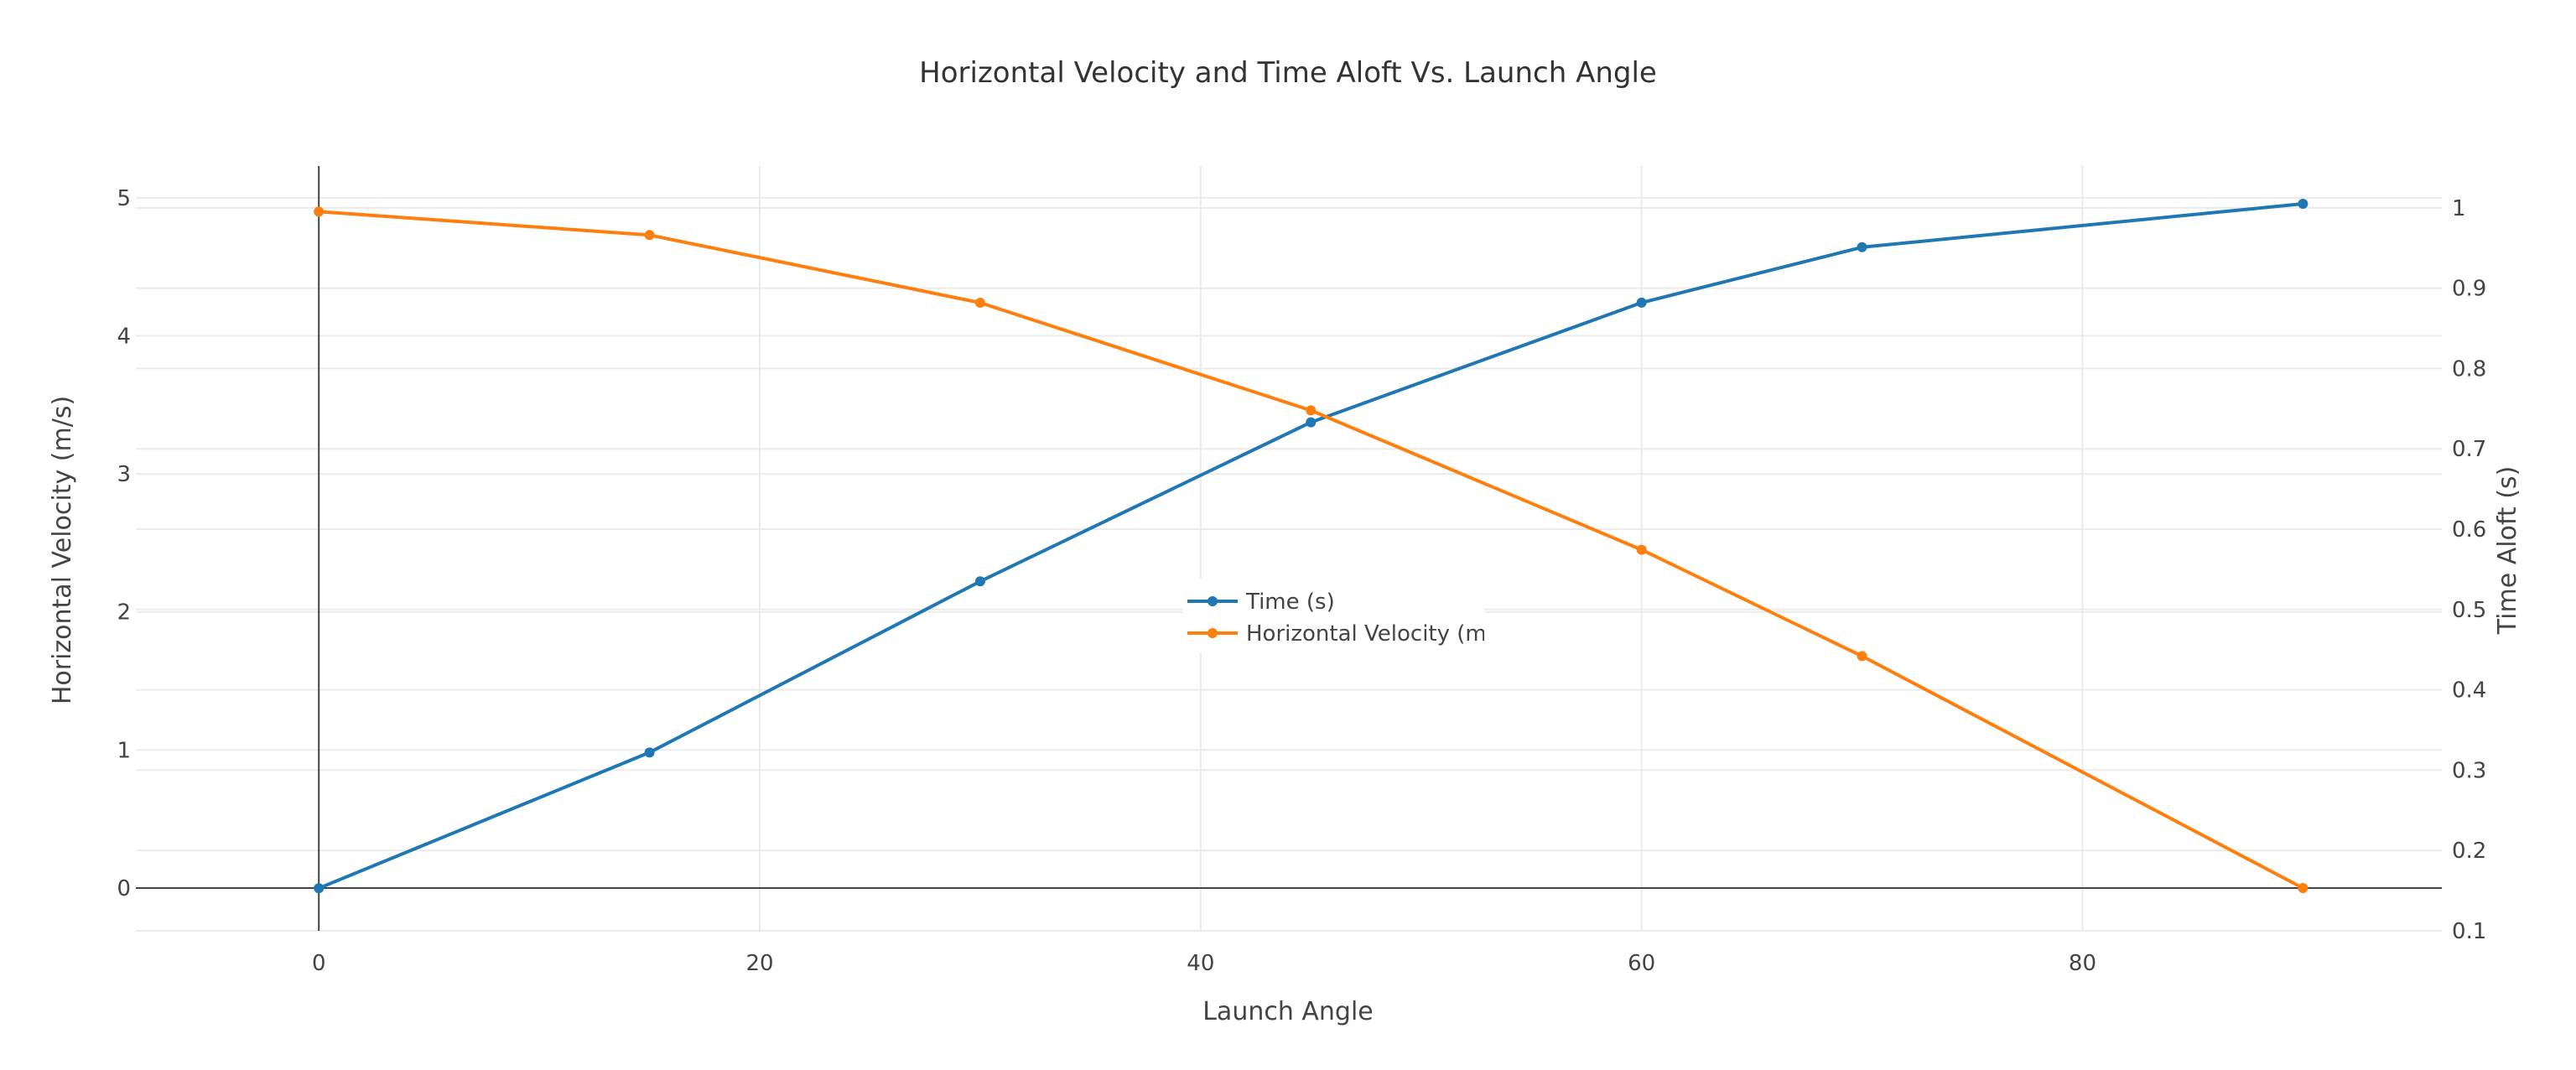  I want to click on legend-item-velocity: Horizontal Velocity (m/s, so click(1375, 634).